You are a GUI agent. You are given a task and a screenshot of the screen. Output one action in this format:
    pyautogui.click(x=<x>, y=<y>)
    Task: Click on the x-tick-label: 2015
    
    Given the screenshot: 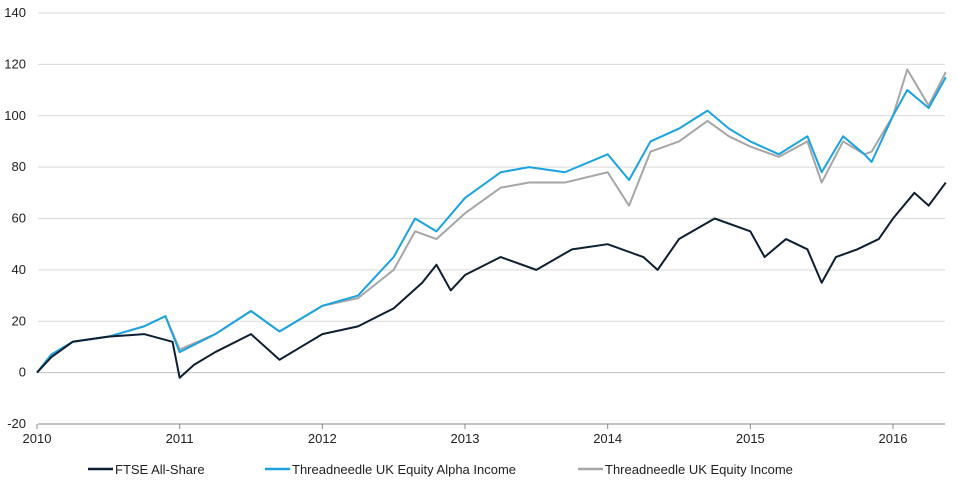 What is the action you would take?
    pyautogui.click(x=750, y=438)
    